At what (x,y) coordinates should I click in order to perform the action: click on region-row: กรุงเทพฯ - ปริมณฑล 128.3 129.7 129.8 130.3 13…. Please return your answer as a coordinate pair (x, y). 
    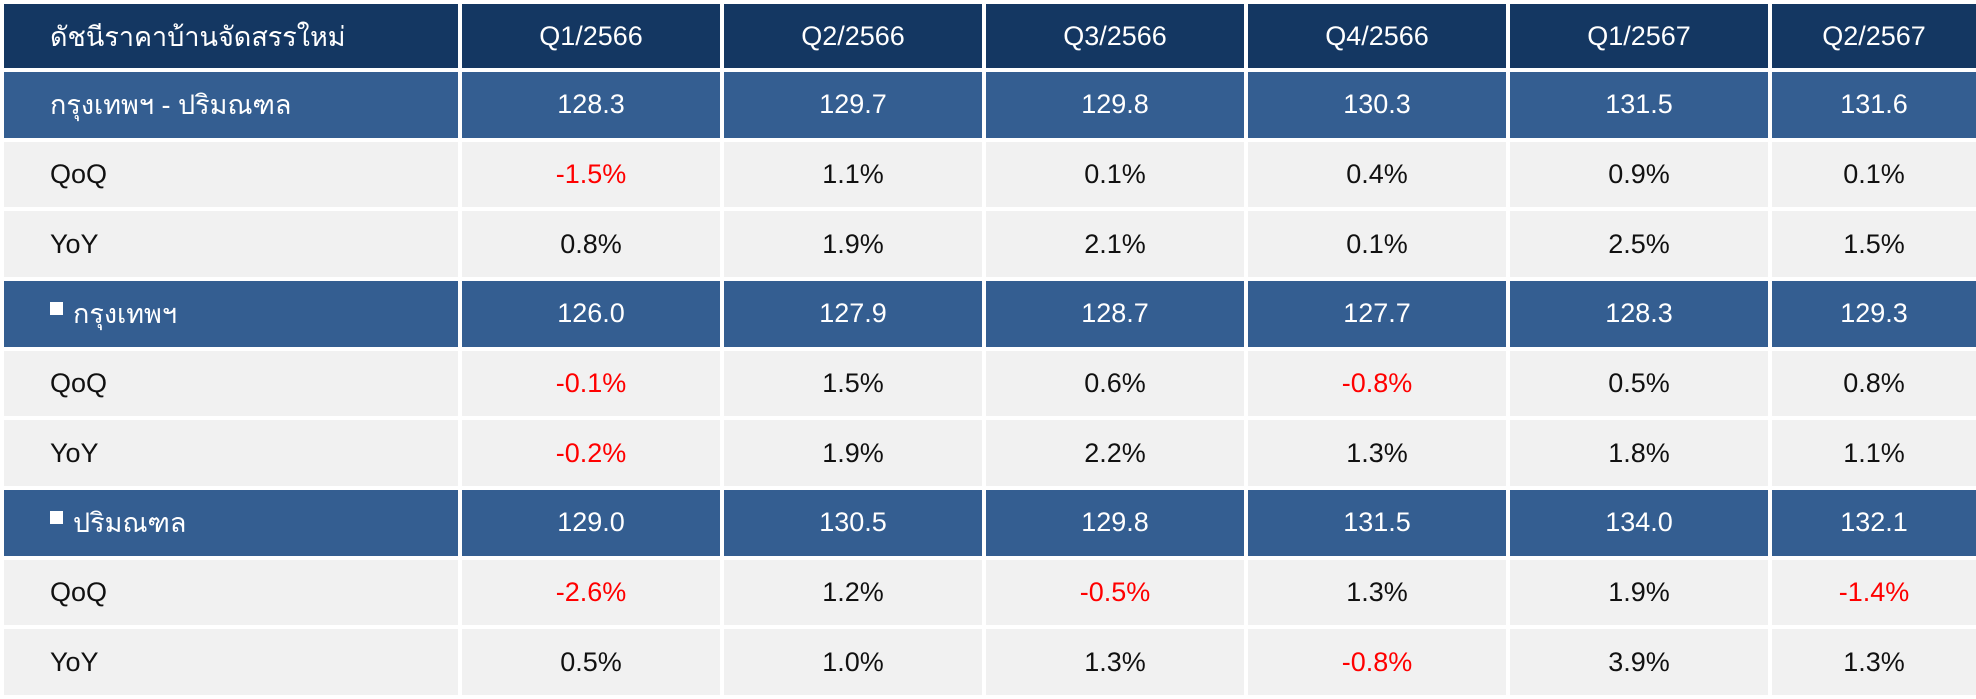
    Looking at the image, I should click on (990, 105).